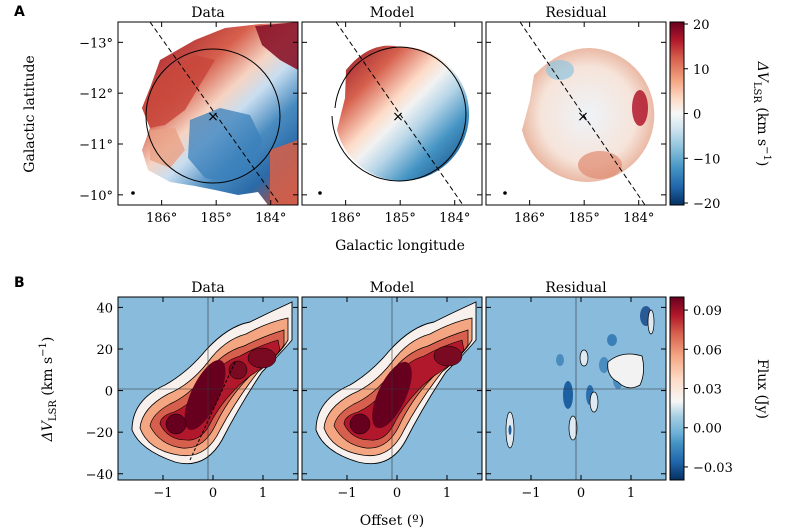 This screenshot has width=800, height=530. Describe the element at coordinates (707, 390) in the screenshot. I see `cb-b-tick-label: 0.03` at that location.